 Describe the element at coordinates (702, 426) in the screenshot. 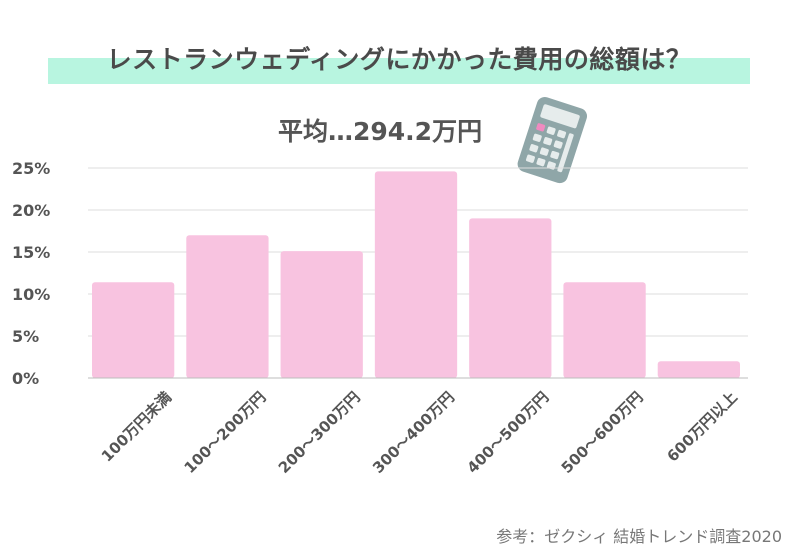

I see `x-tick-label: 600万円以上` at that location.